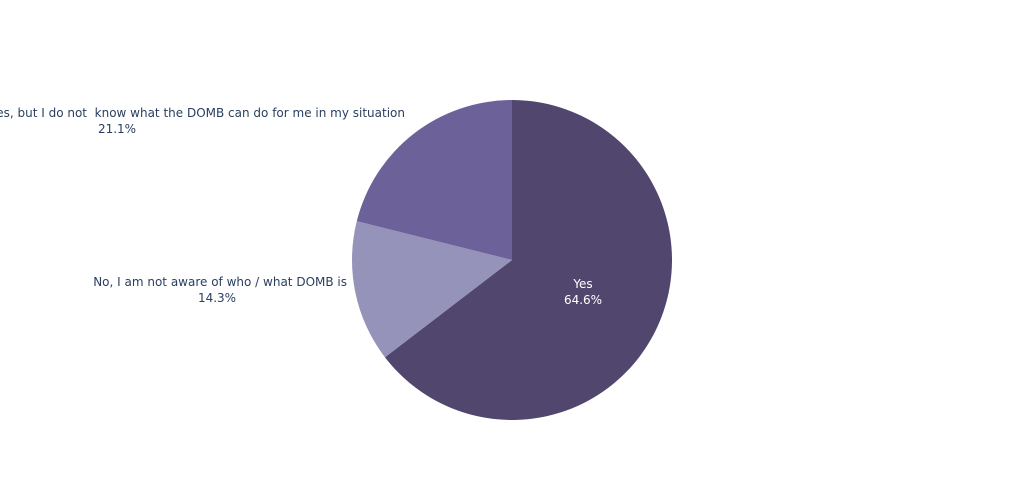 The height and width of the screenshot is (500, 1024). I want to click on slice-value-label: 64.6%, so click(583, 300).